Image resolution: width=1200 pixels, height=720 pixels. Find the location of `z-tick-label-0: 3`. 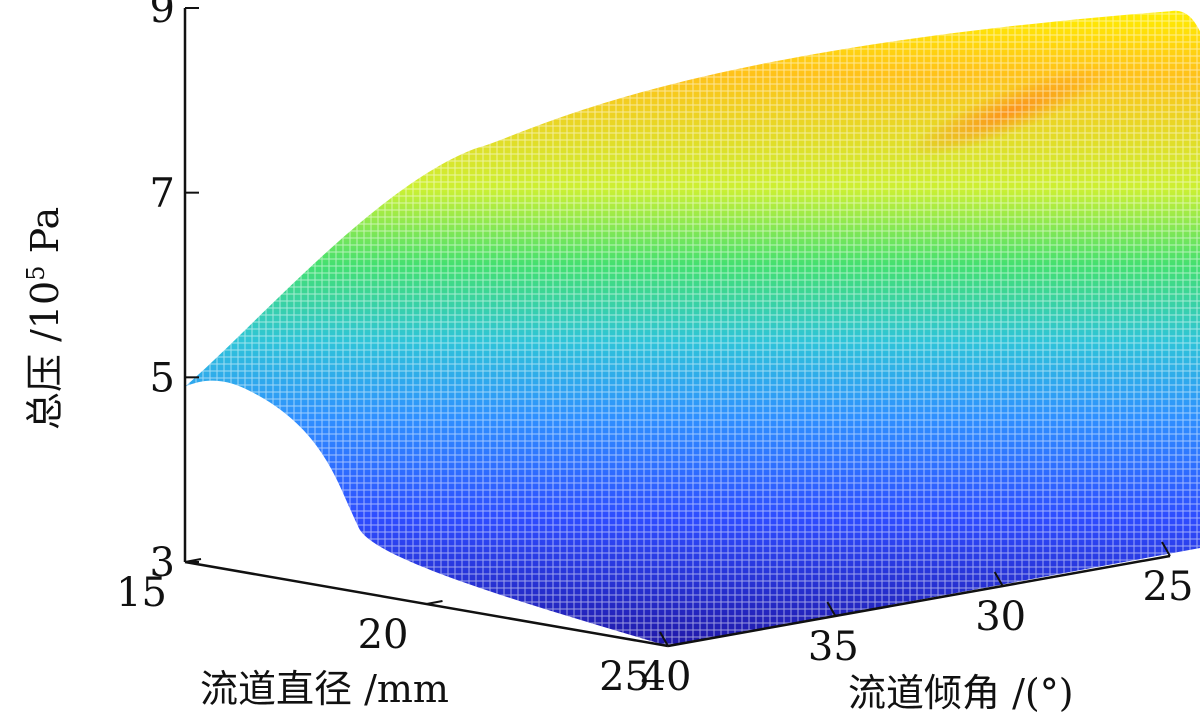

z-tick-label-0: 3 is located at coordinates (162, 563).